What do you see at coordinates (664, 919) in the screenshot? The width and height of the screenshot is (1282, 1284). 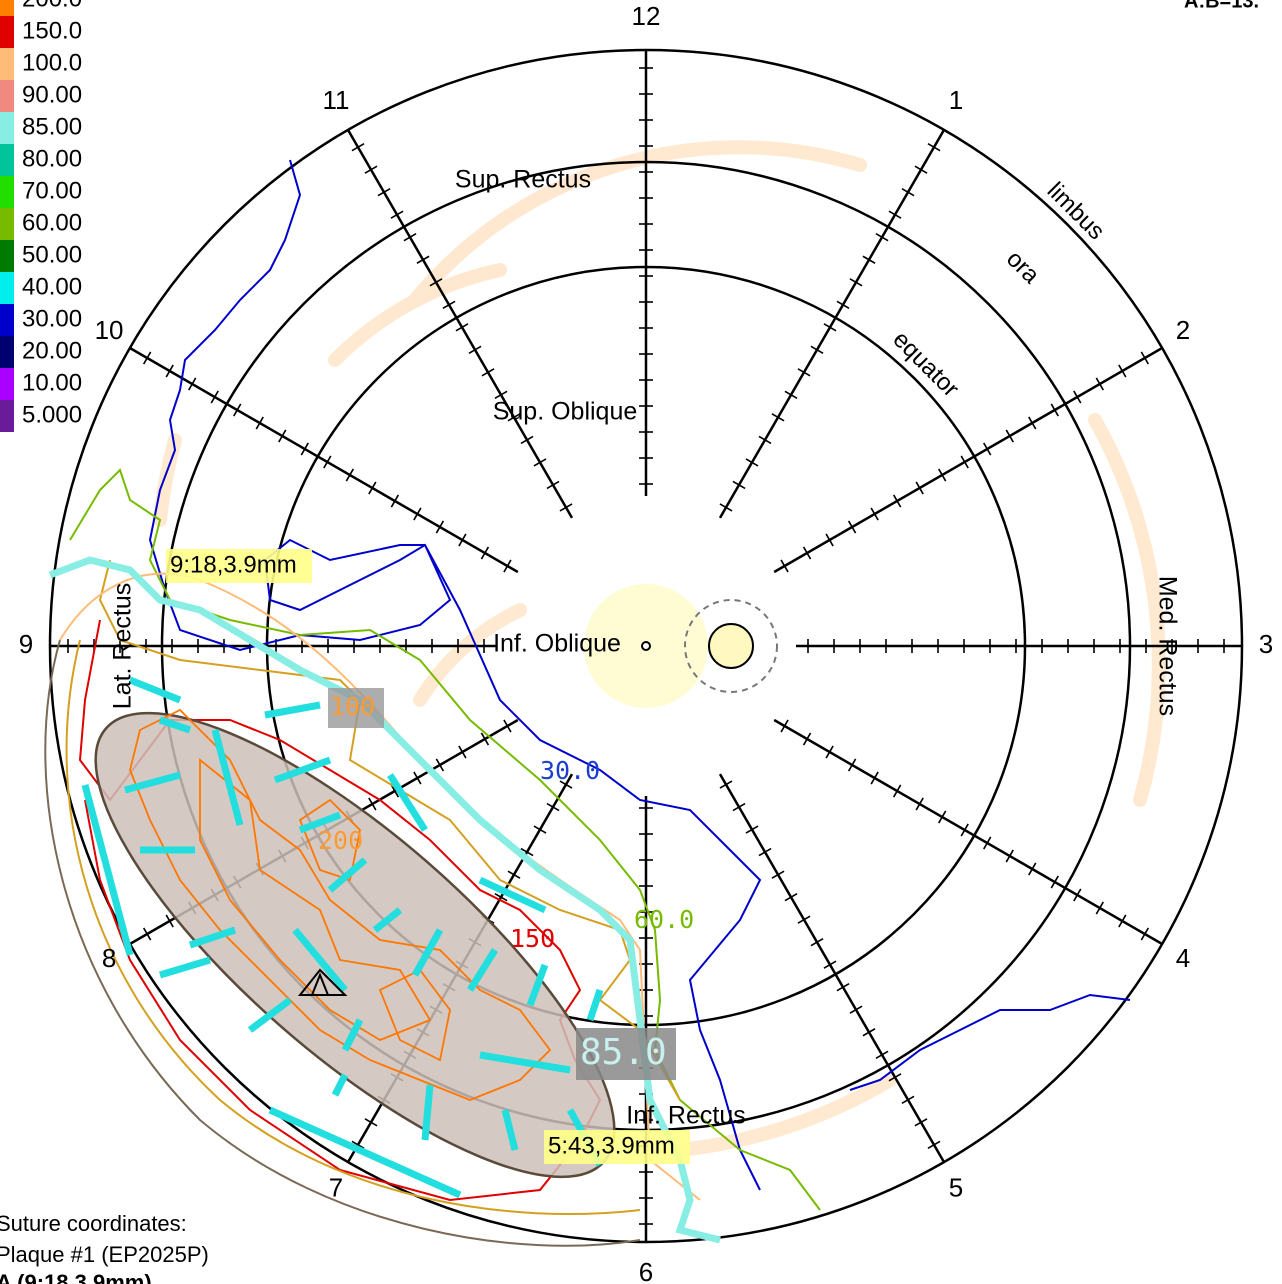 I see `contour-label: 60.0` at bounding box center [664, 919].